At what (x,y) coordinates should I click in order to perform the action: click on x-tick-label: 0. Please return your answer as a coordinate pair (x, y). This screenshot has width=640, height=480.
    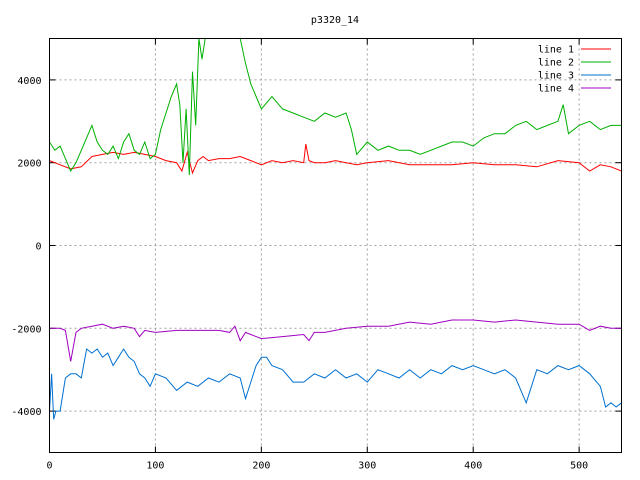
    Looking at the image, I should click on (49, 466).